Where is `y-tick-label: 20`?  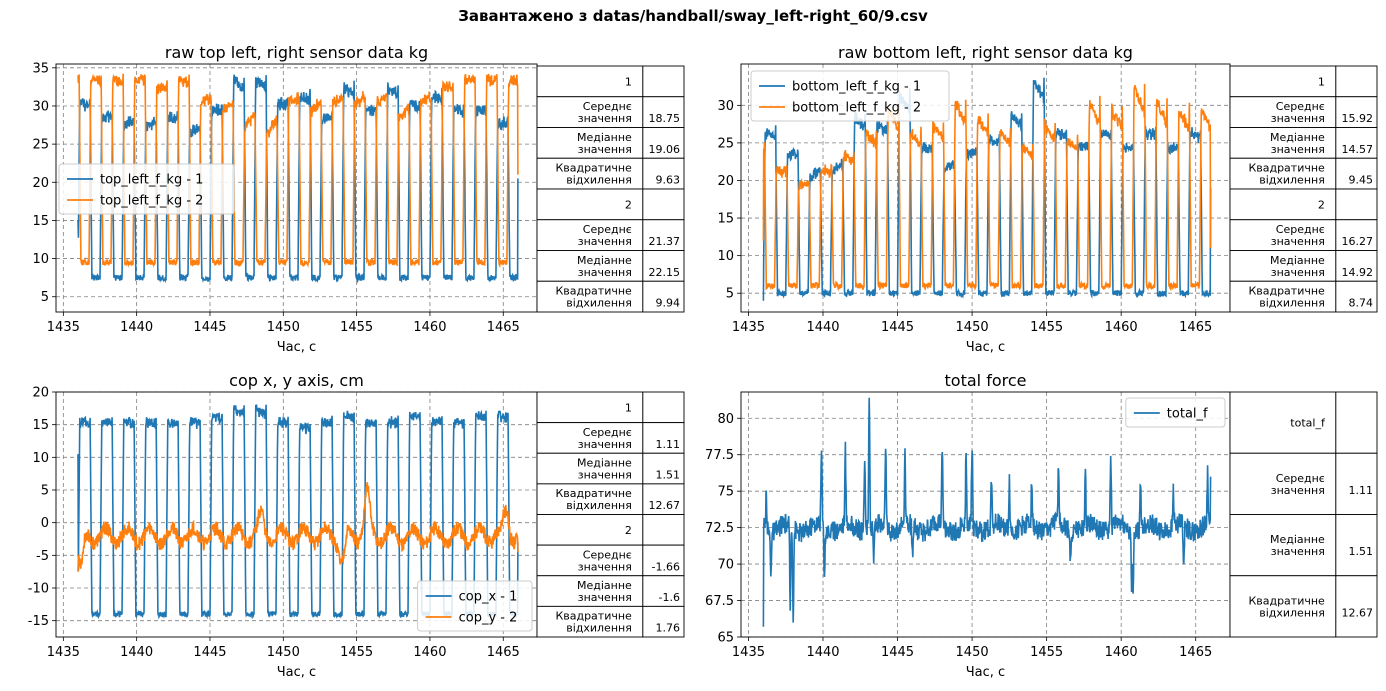
y-tick-label: 20 is located at coordinates (725, 181).